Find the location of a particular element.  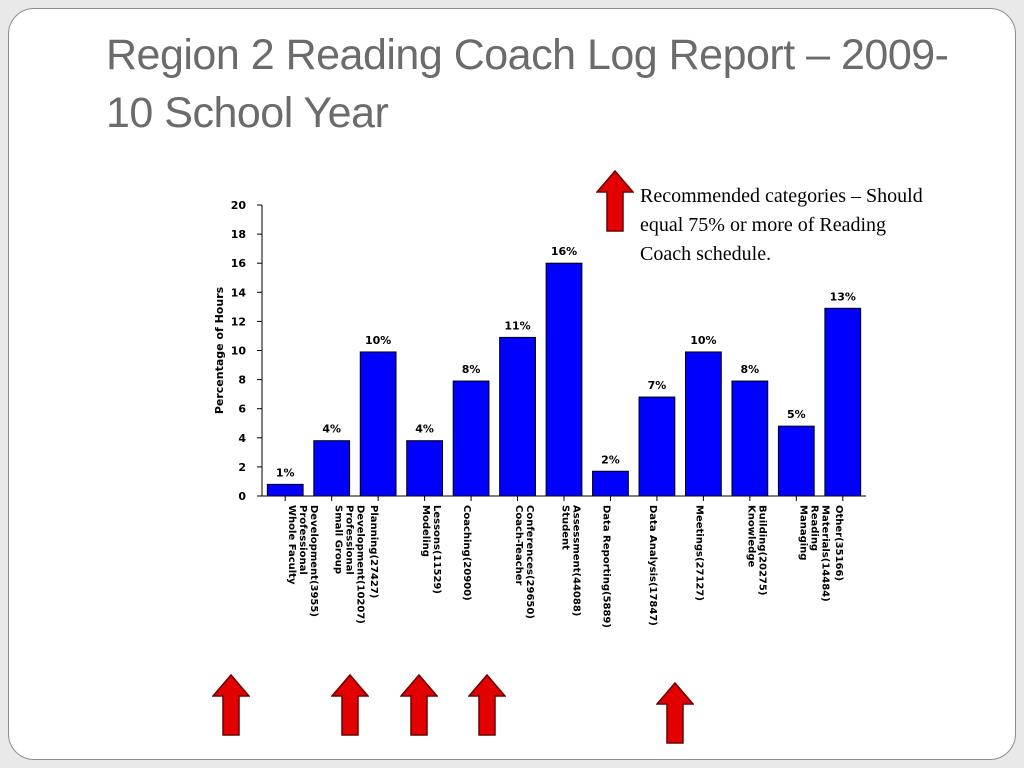

category-label-line: Coaching(20900) is located at coordinates (466, 553).